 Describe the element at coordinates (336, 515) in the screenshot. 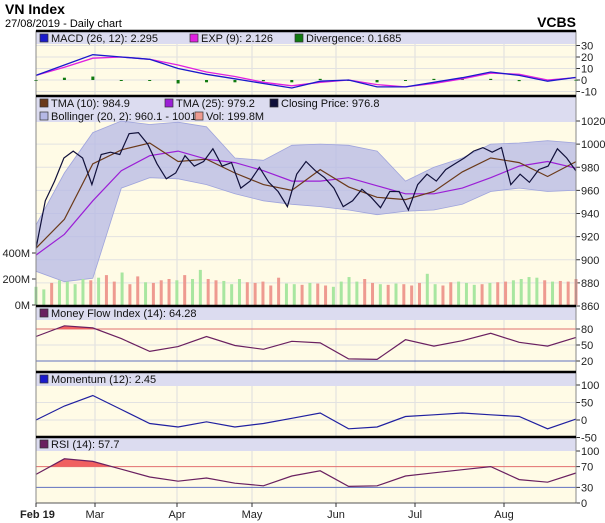

I see `x-tick-label: Jun` at that location.